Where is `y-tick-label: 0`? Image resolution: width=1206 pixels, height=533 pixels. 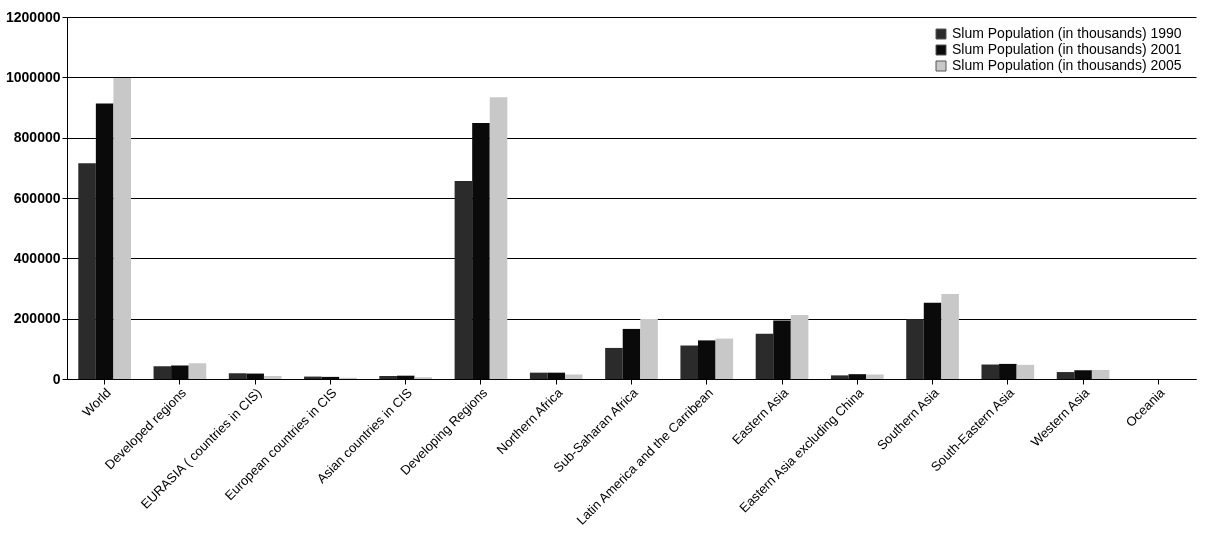 y-tick-label: 0 is located at coordinates (56, 378).